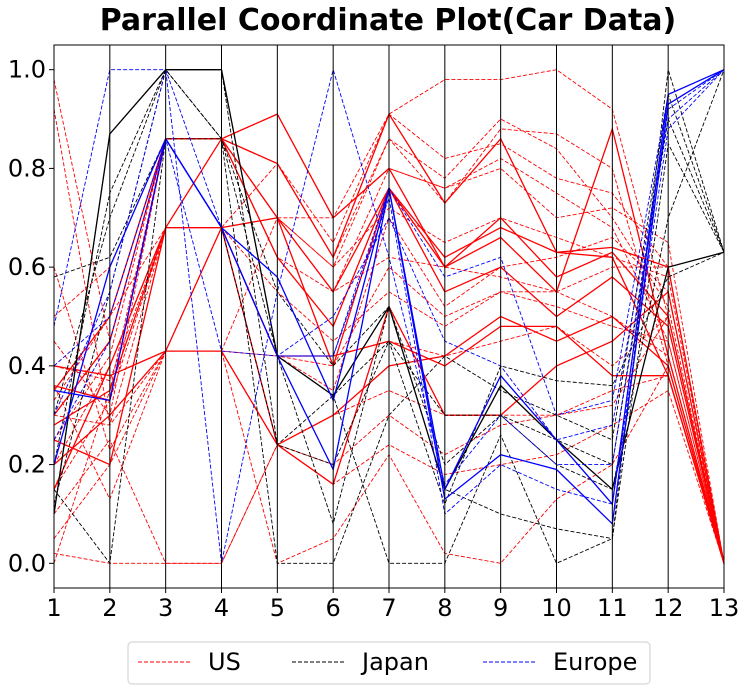  I want to click on chart-title: Parallel Coordinate Plot(Car Data), so click(388, 20).